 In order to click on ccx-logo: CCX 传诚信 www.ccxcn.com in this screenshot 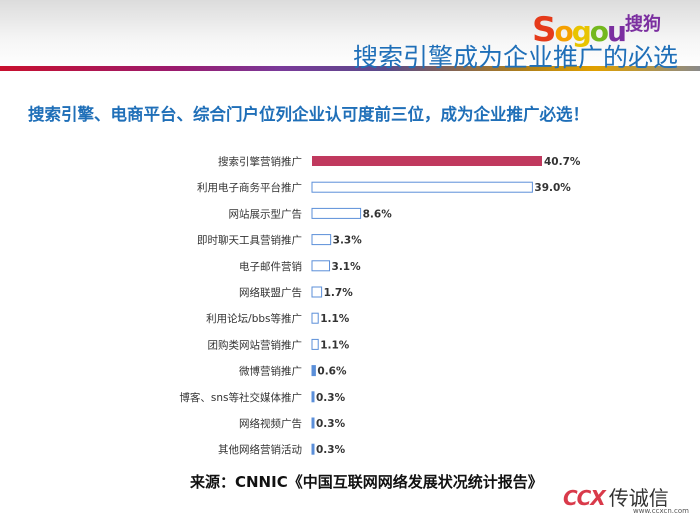, I will do `click(626, 500)`.